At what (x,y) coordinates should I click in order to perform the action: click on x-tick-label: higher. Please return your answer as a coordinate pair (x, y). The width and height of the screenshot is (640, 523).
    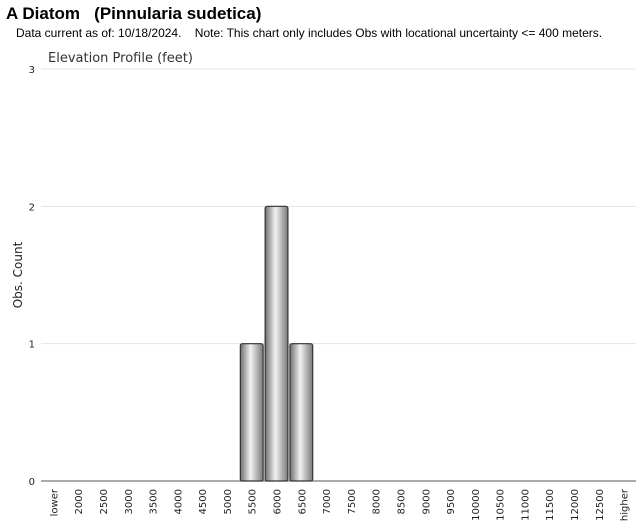
    Looking at the image, I should click on (625, 504).